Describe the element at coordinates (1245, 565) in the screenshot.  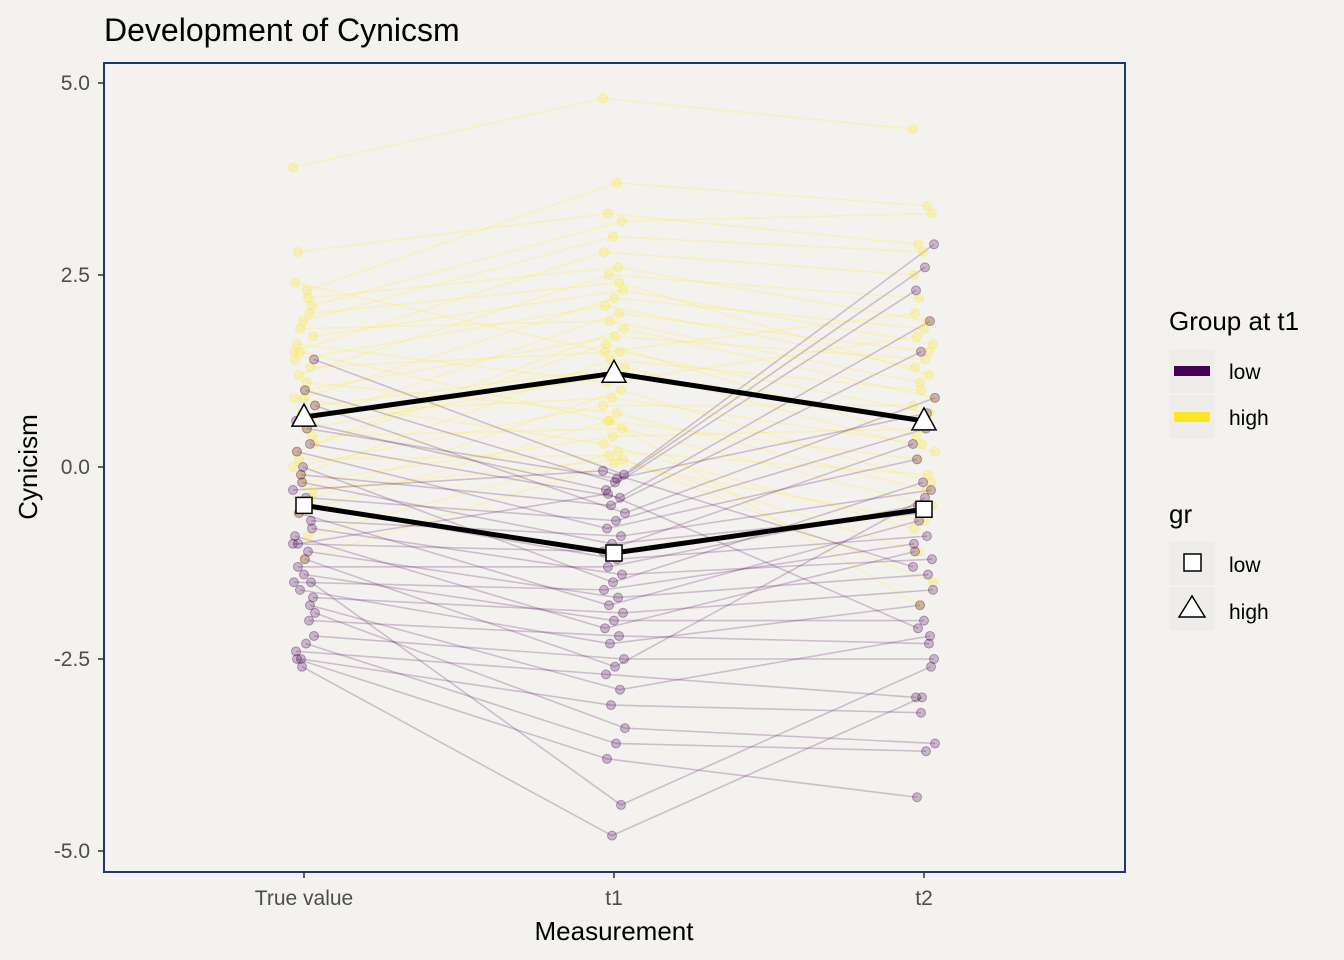
I see `legend-label-square: low` at that location.